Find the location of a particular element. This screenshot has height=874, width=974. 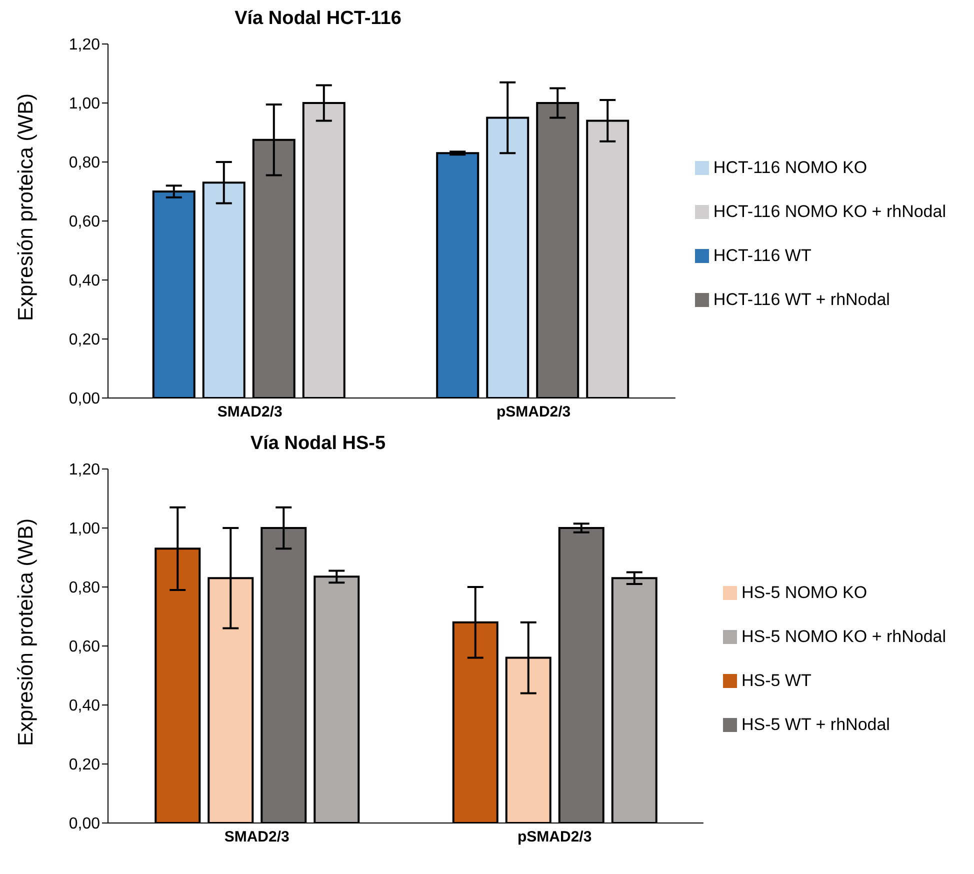

legend-label: HS-5 NOMO KO + rhNodal is located at coordinates (843, 636).